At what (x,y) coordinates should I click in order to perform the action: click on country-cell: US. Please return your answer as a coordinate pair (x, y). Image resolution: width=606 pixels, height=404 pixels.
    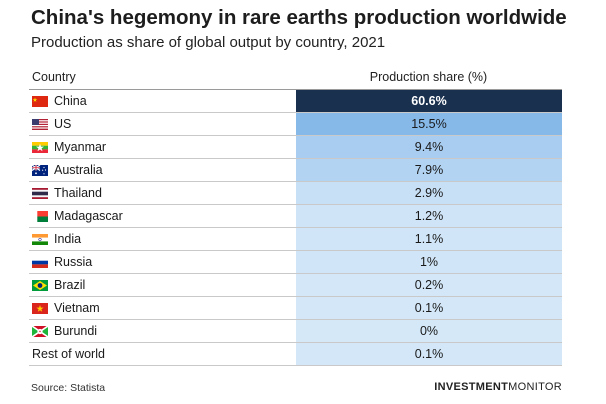
    Looking at the image, I should click on (162, 124).